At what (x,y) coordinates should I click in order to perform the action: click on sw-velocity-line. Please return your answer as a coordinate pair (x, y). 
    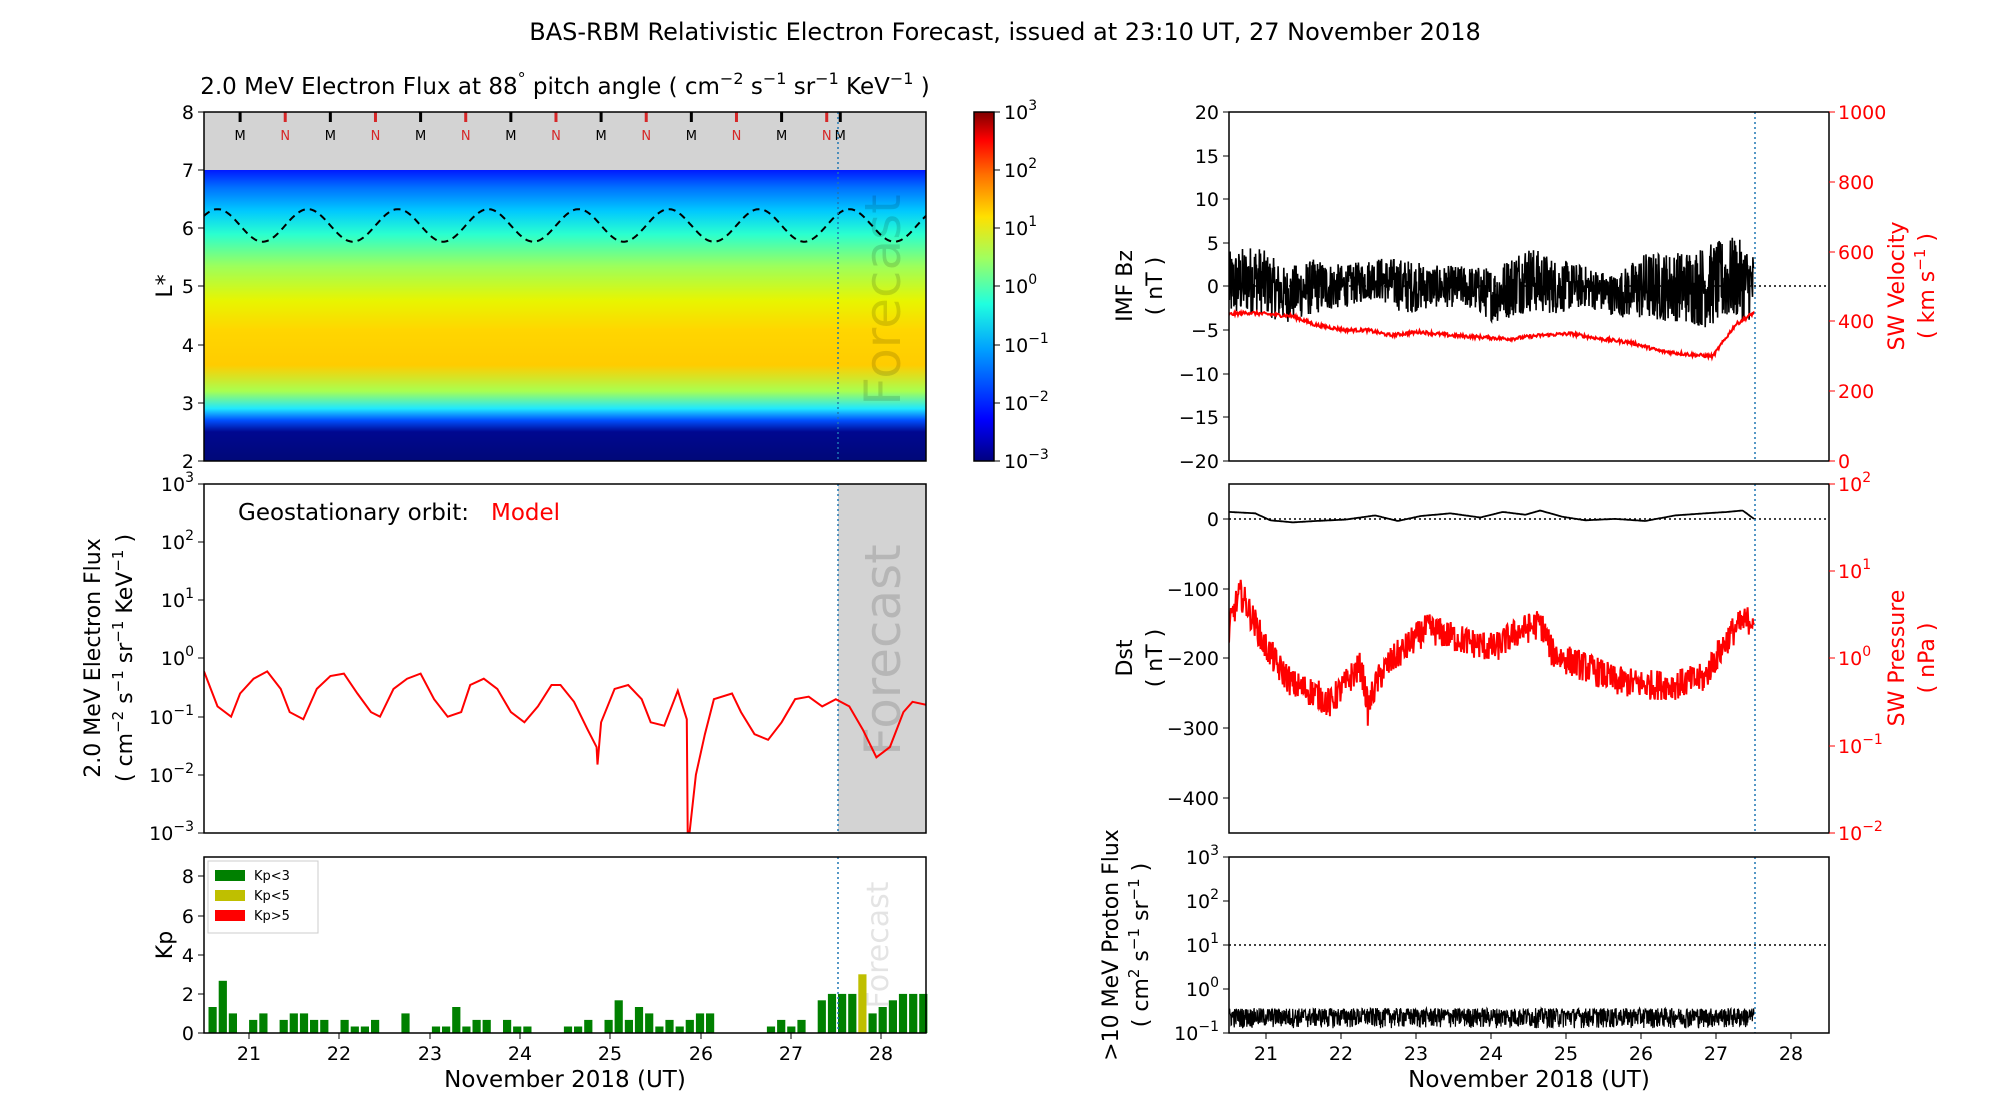
    Looking at the image, I should click on (1492, 335).